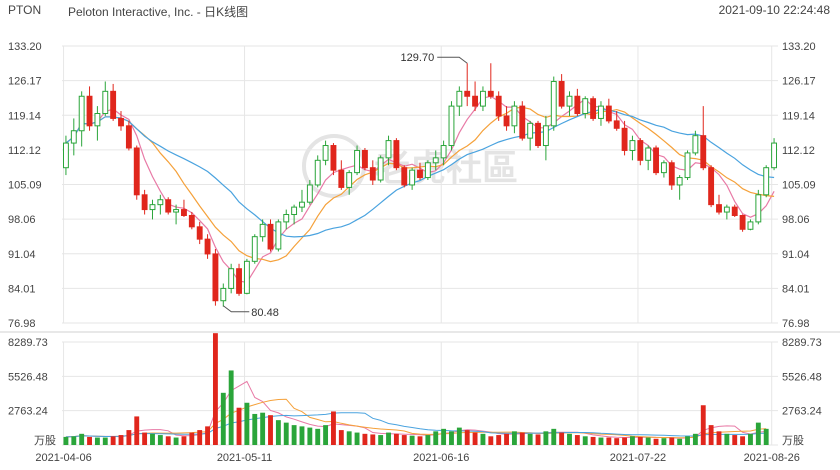 This screenshot has width=840, height=470. What do you see at coordinates (24, 116) in the screenshot?
I see `price-tick-label-left: 119.14` at bounding box center [24, 116].